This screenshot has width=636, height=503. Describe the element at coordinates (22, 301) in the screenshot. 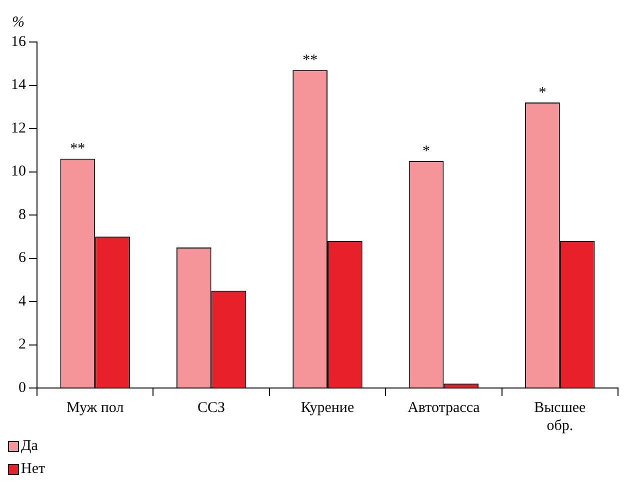

I see `y-tick-label: 4` at that location.